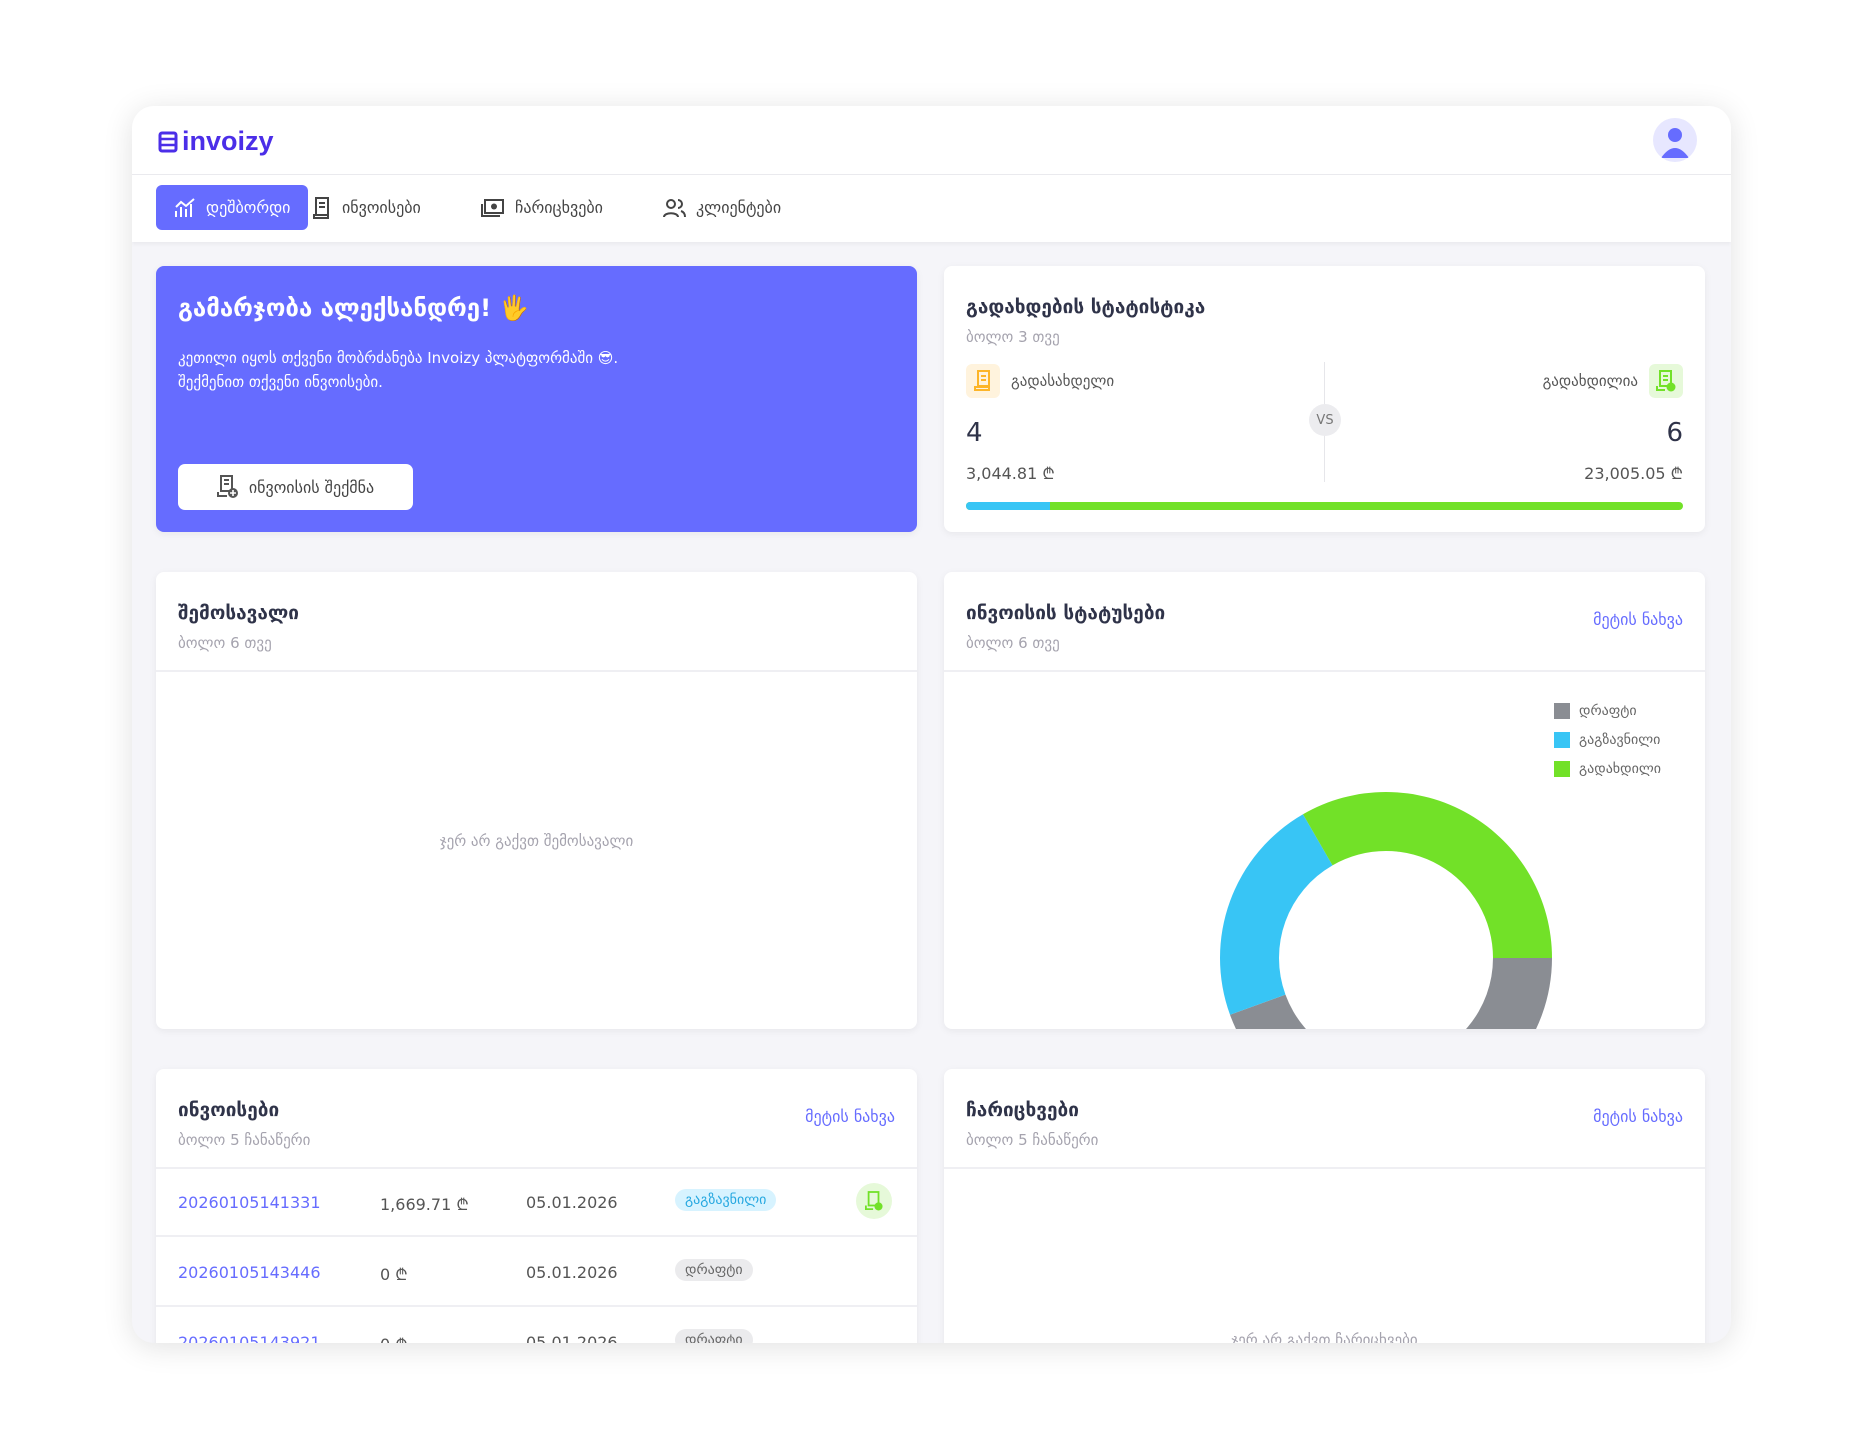  I want to click on unpaid-amount: 3,044.81 ₾, so click(1010, 473).